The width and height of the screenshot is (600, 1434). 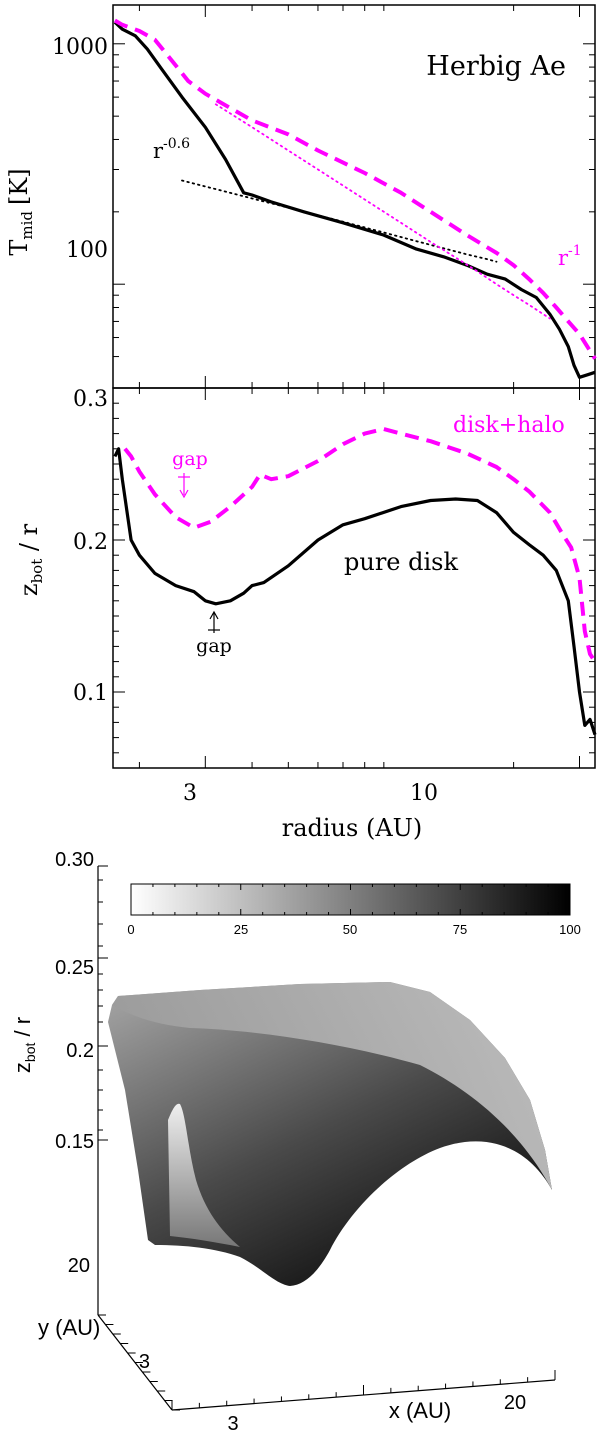 What do you see at coordinates (363, 1390) in the screenshot?
I see `x-axis-ticks` at bounding box center [363, 1390].